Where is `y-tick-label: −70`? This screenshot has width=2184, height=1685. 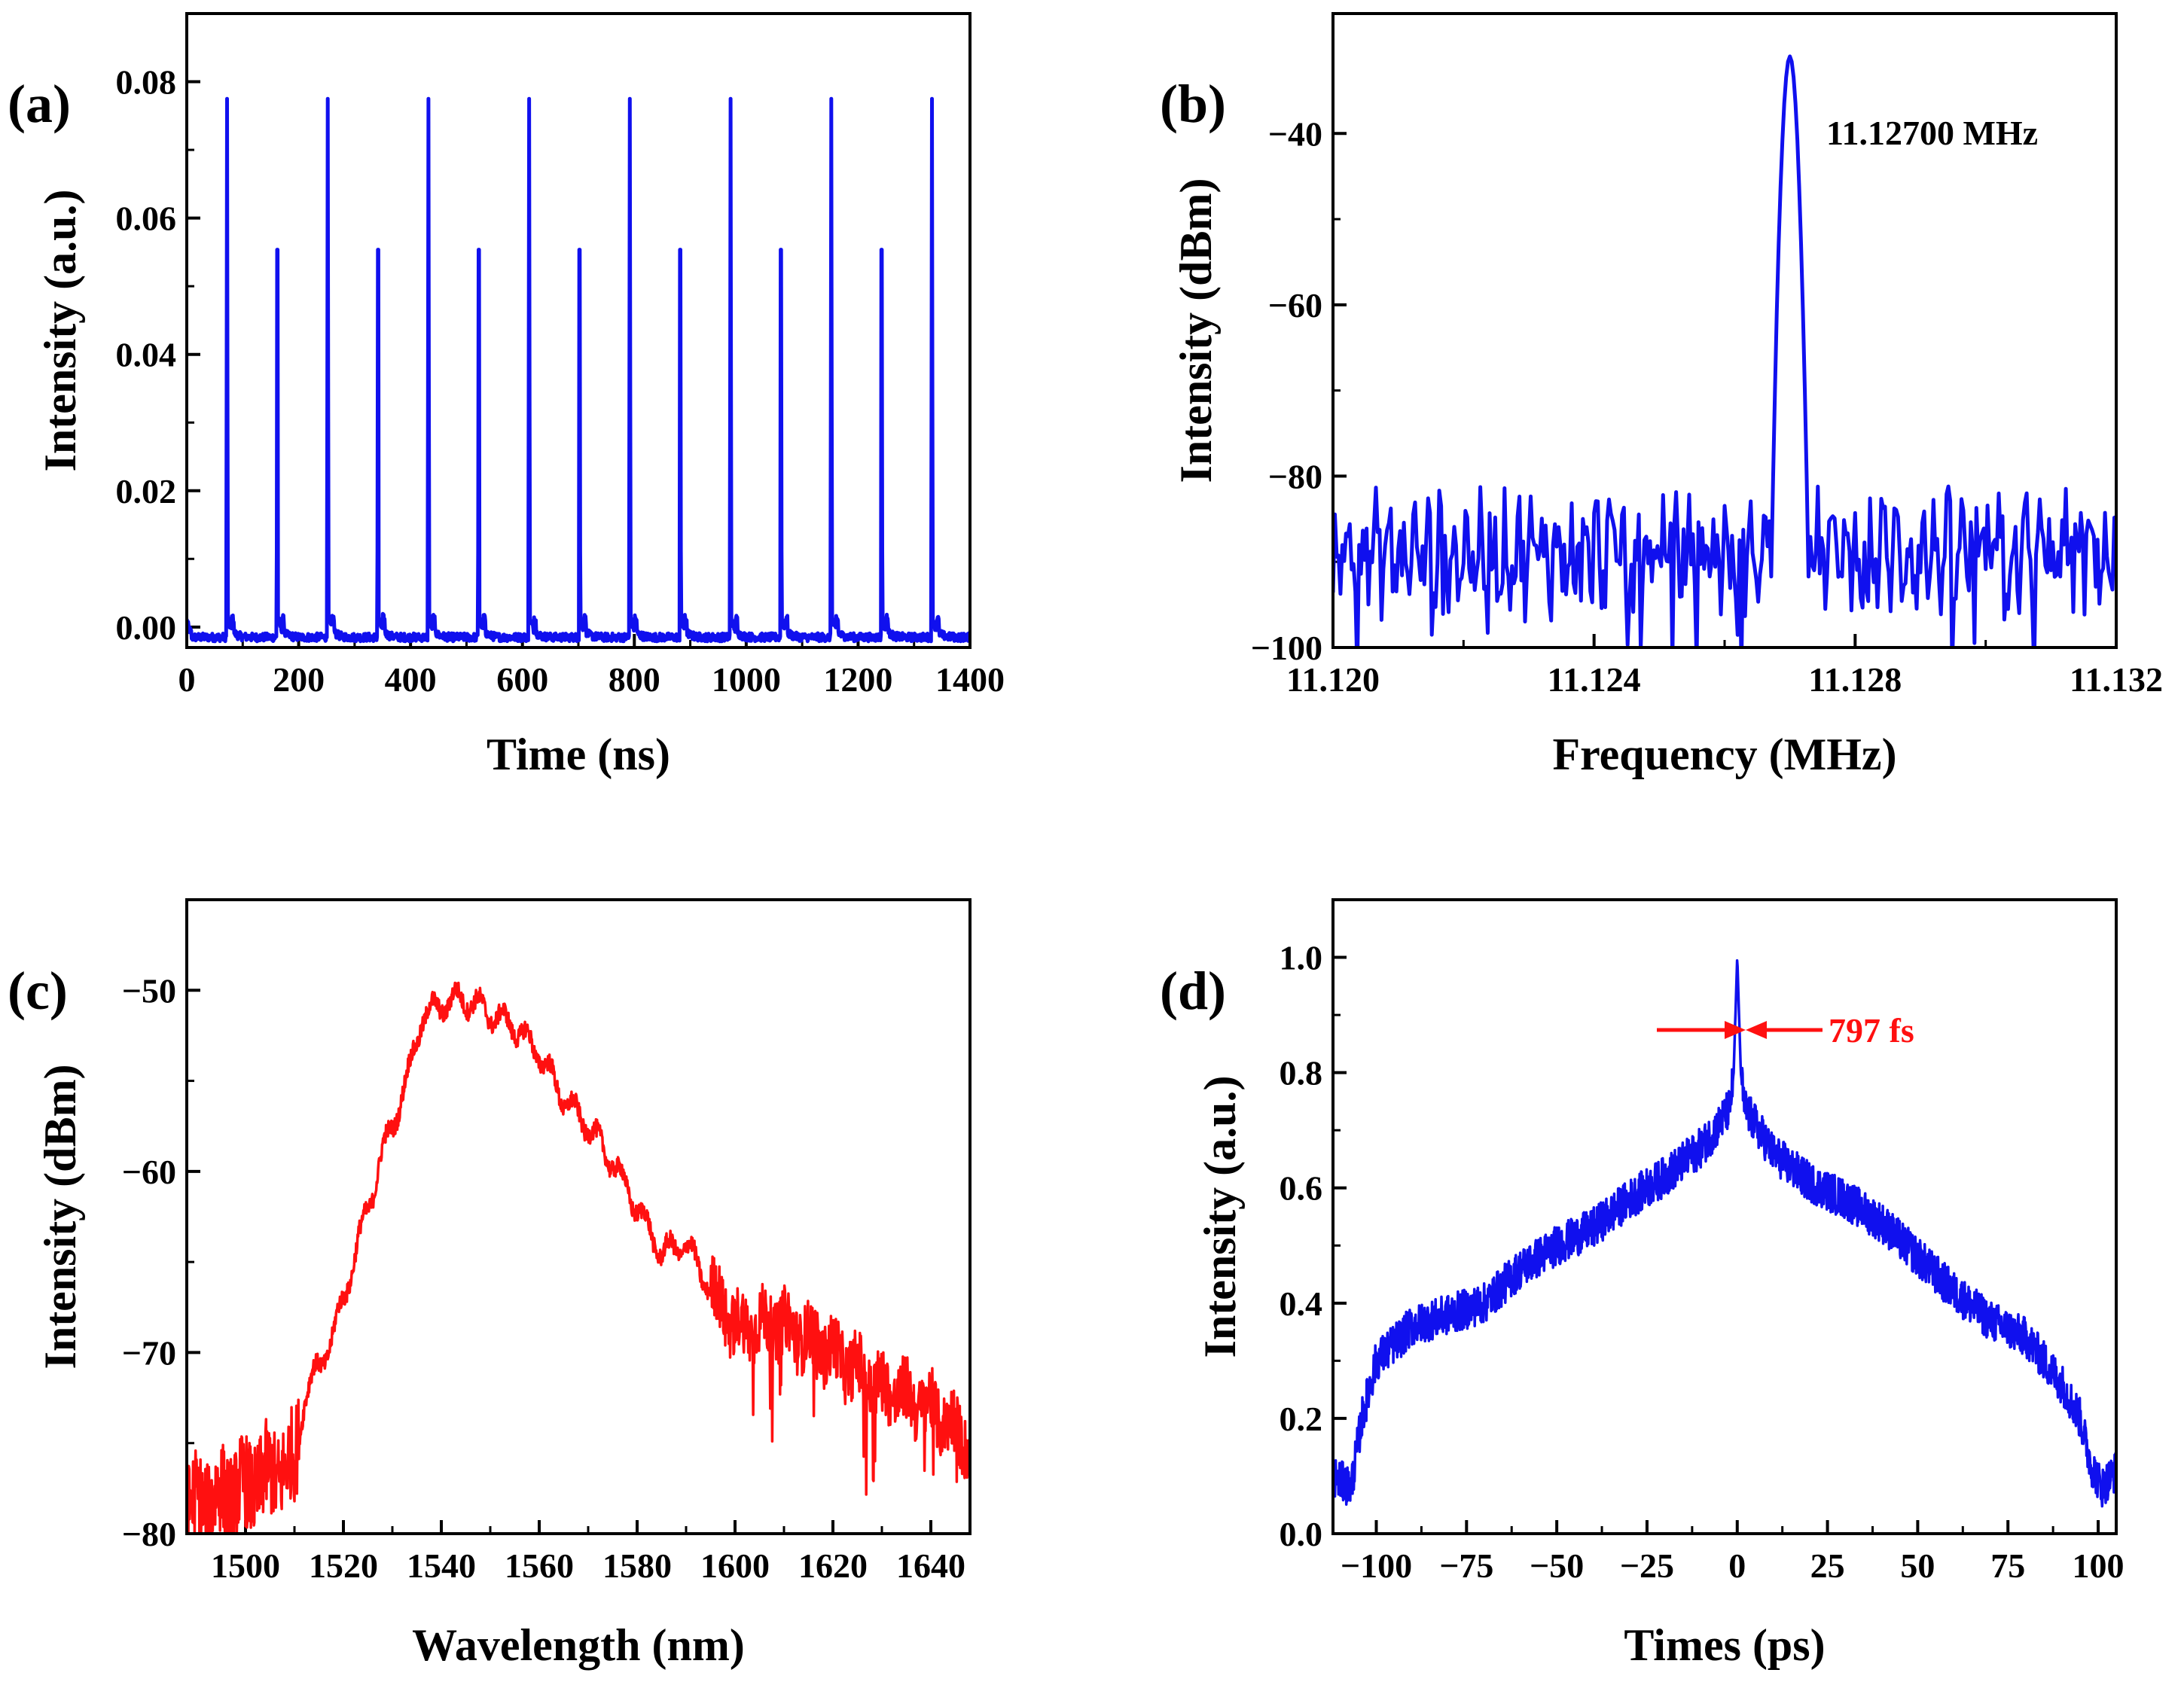
y-tick-label: −70 is located at coordinates (149, 1352).